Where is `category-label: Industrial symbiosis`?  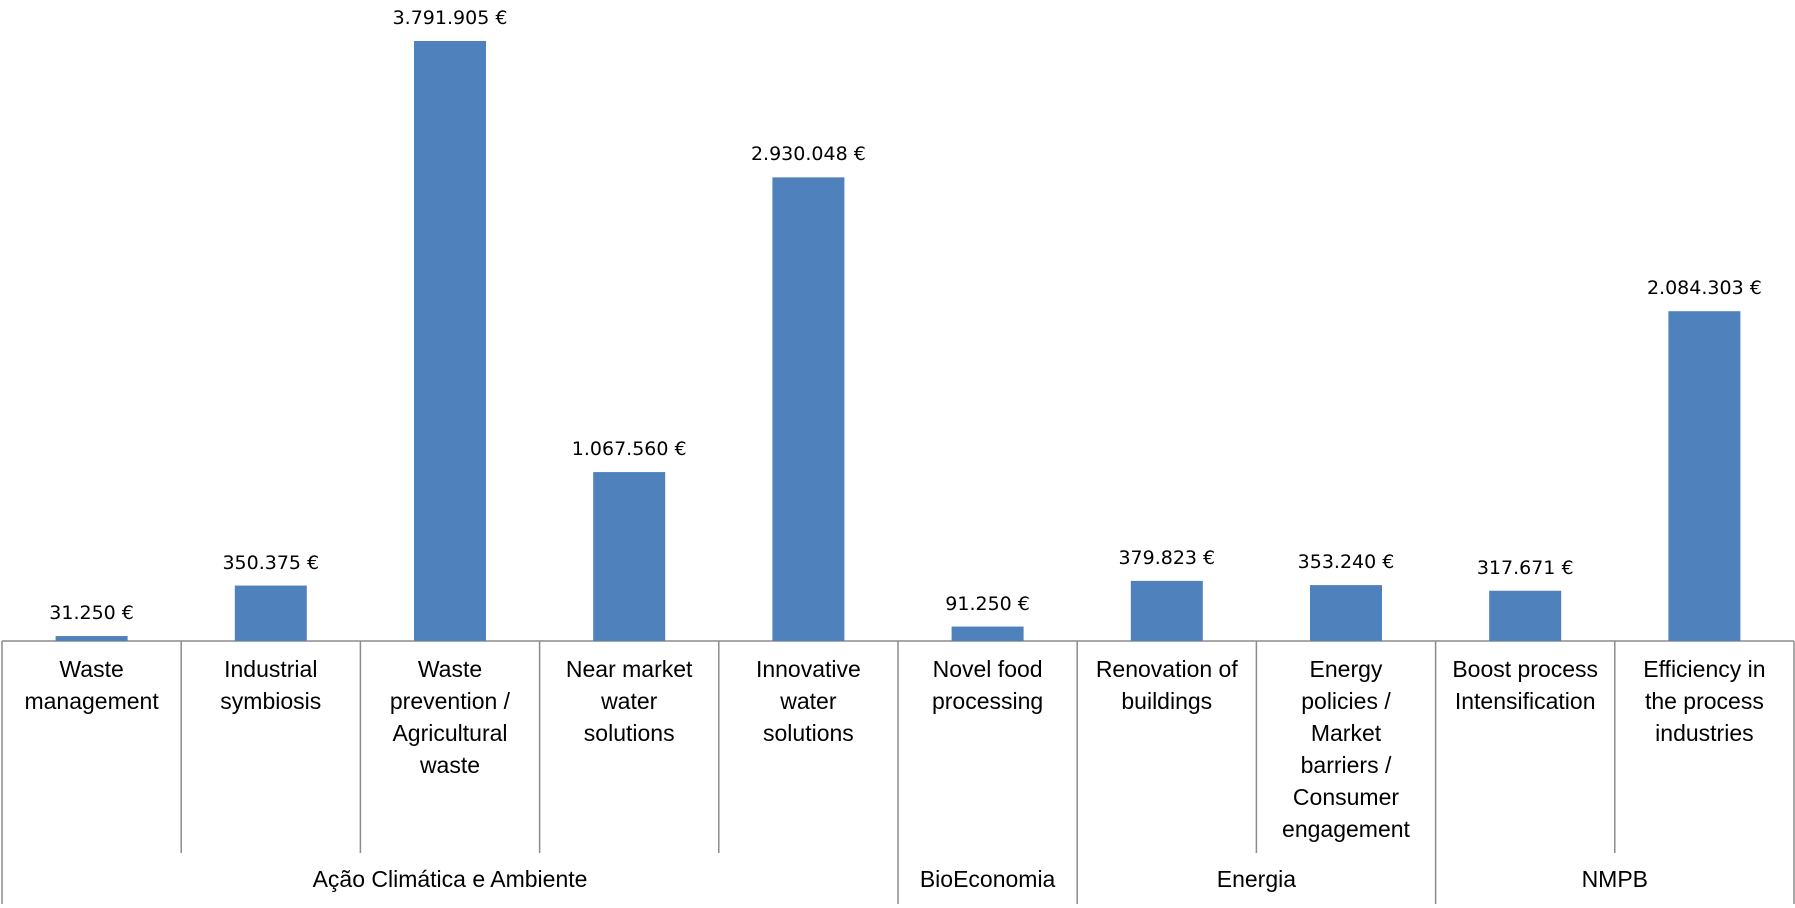 category-label: Industrial symbiosis is located at coordinates (271, 685).